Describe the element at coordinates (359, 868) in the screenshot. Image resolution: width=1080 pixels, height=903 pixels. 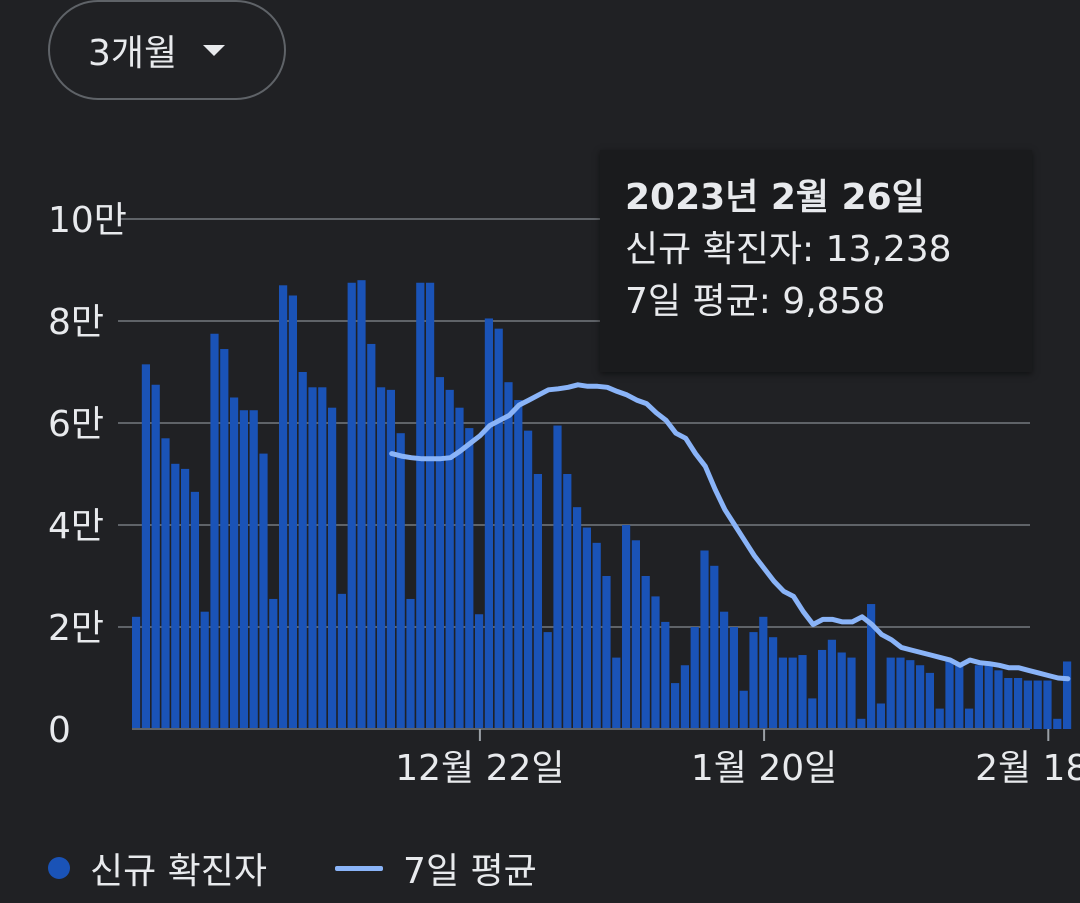
I see `average-legend-icon` at that location.